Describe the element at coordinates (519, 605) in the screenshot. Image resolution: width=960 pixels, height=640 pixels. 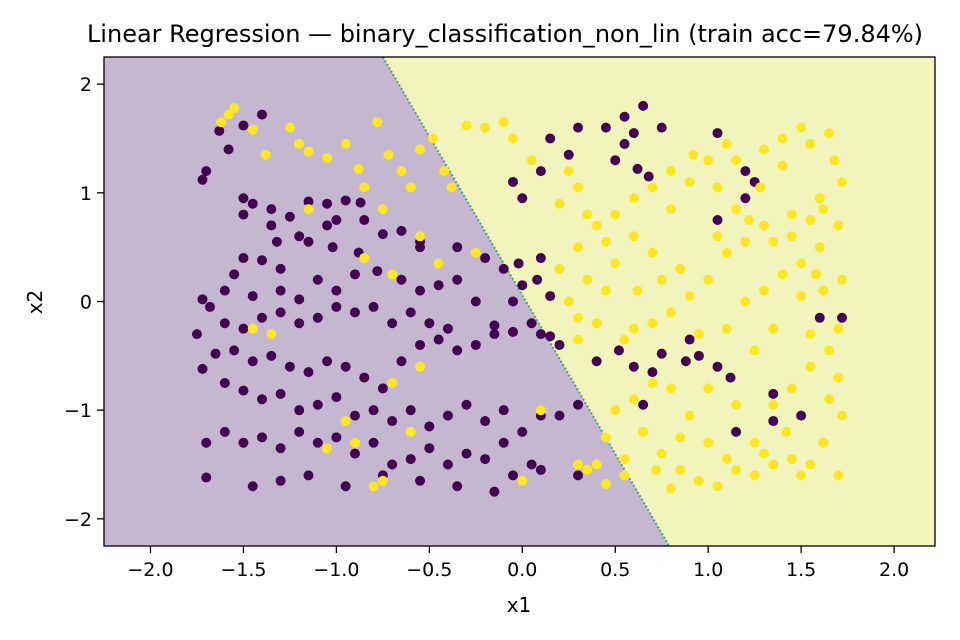
I see `x-axis-label: x1` at that location.